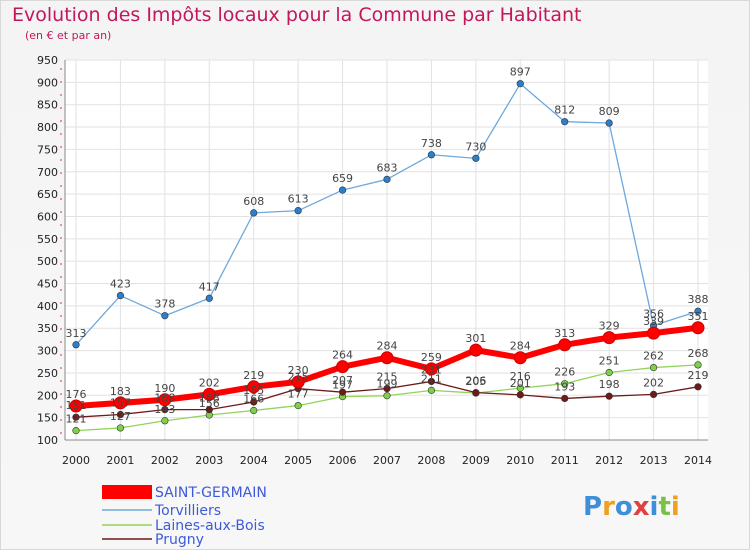 This screenshot has width=750, height=550. What do you see at coordinates (564, 386) in the screenshot?
I see `data-label: 193` at bounding box center [564, 386].